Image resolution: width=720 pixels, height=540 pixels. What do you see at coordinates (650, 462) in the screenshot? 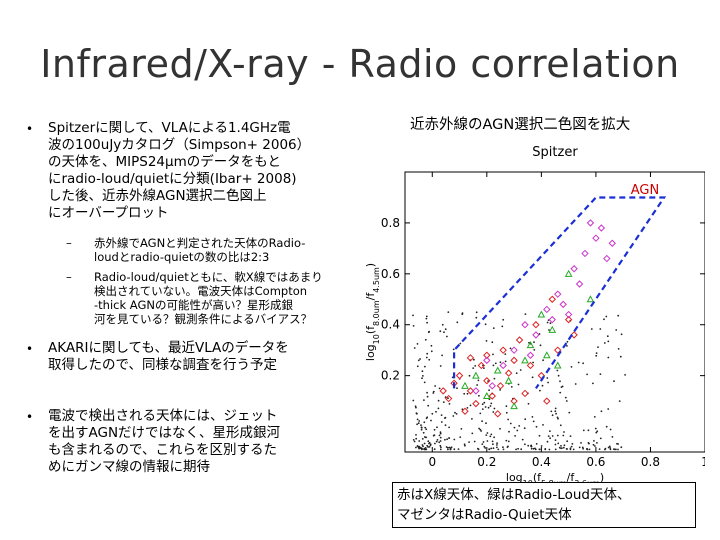
I see `x-tick-label: 0.8` at bounding box center [650, 462].